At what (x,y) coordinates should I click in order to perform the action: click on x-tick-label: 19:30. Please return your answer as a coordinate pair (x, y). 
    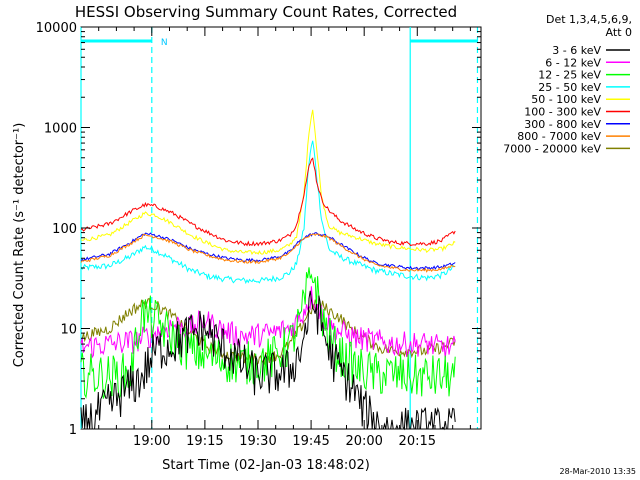
    Looking at the image, I should click on (257, 441).